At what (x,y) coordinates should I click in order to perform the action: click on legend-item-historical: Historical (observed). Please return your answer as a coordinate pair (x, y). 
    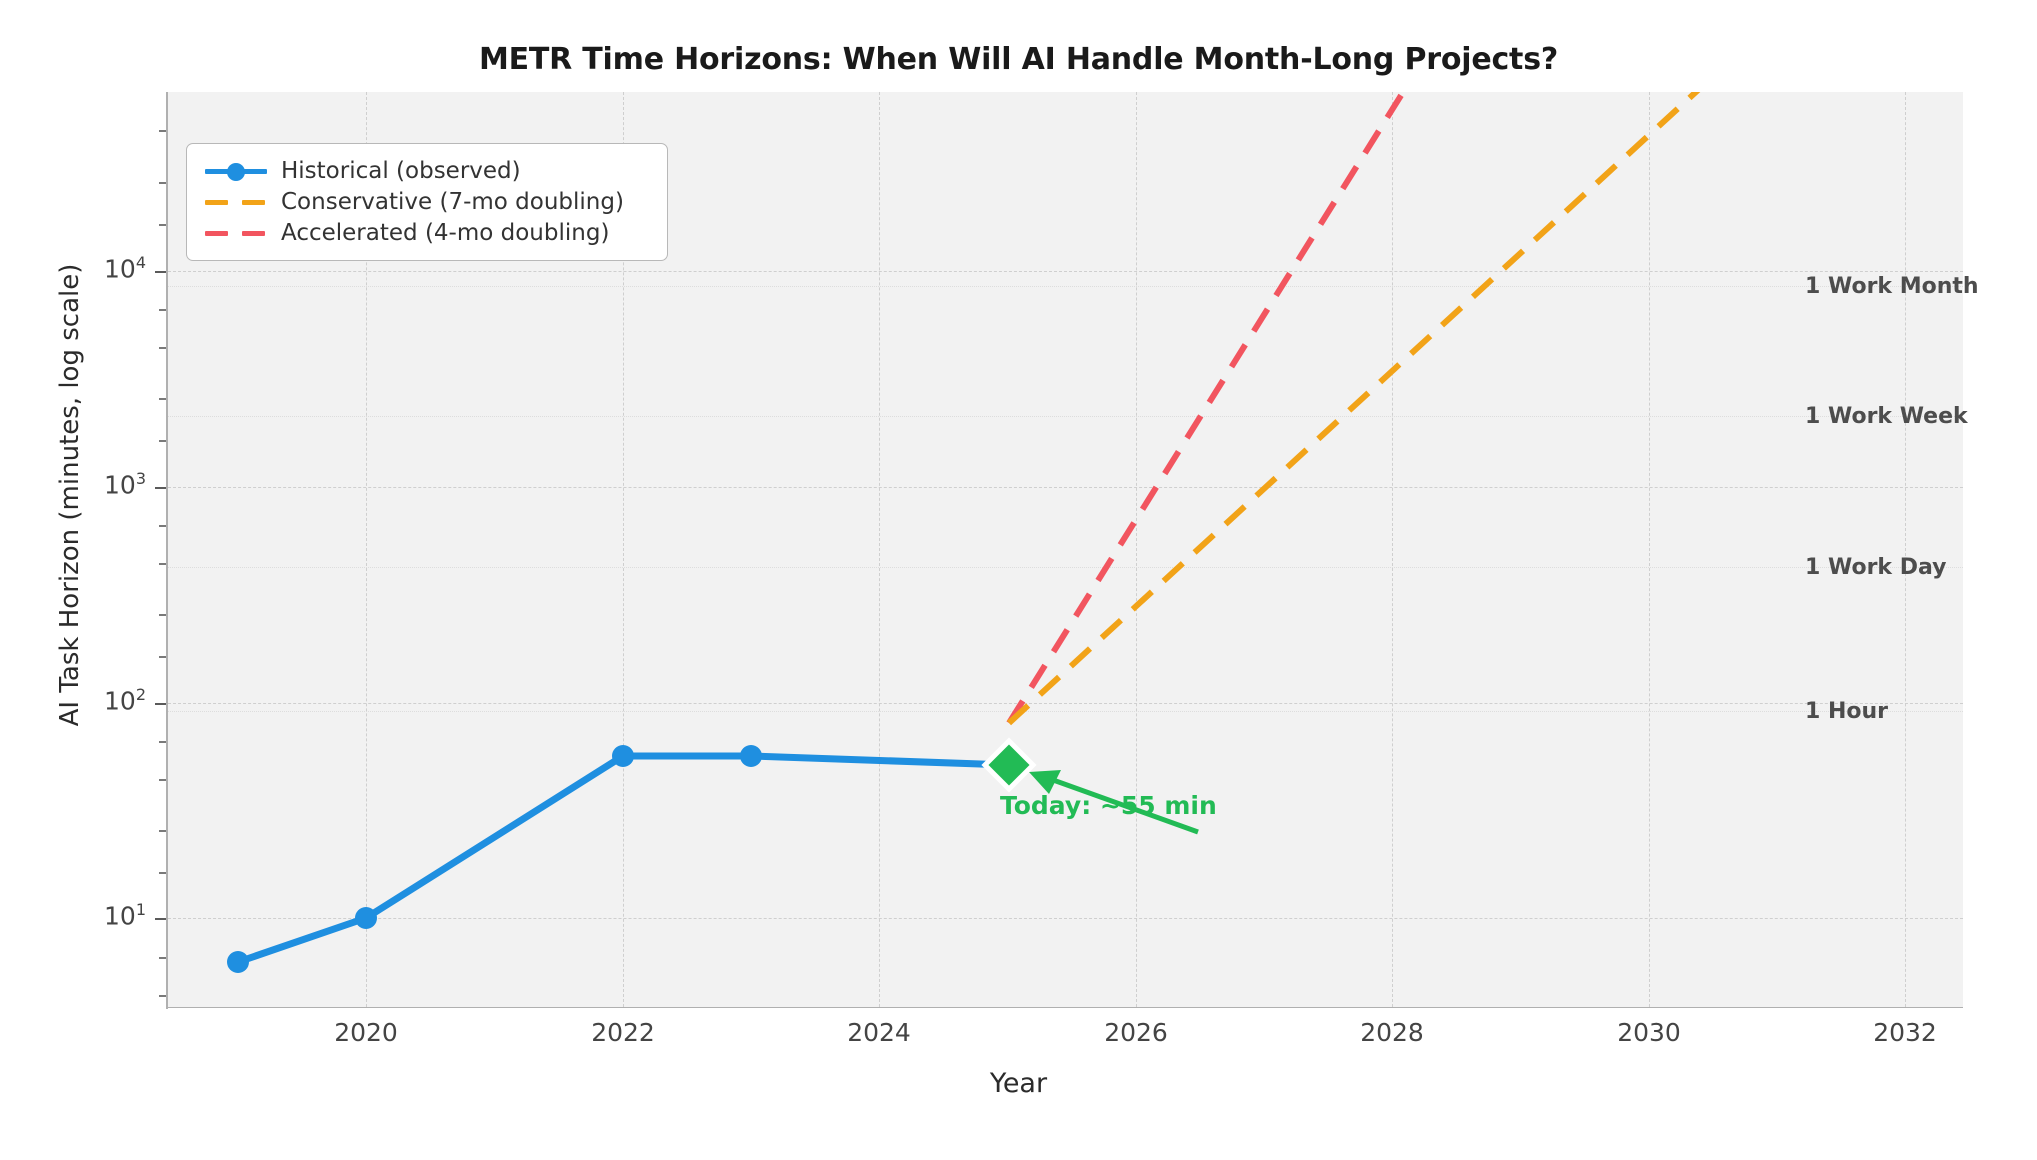
    Looking at the image, I should click on (427, 170).